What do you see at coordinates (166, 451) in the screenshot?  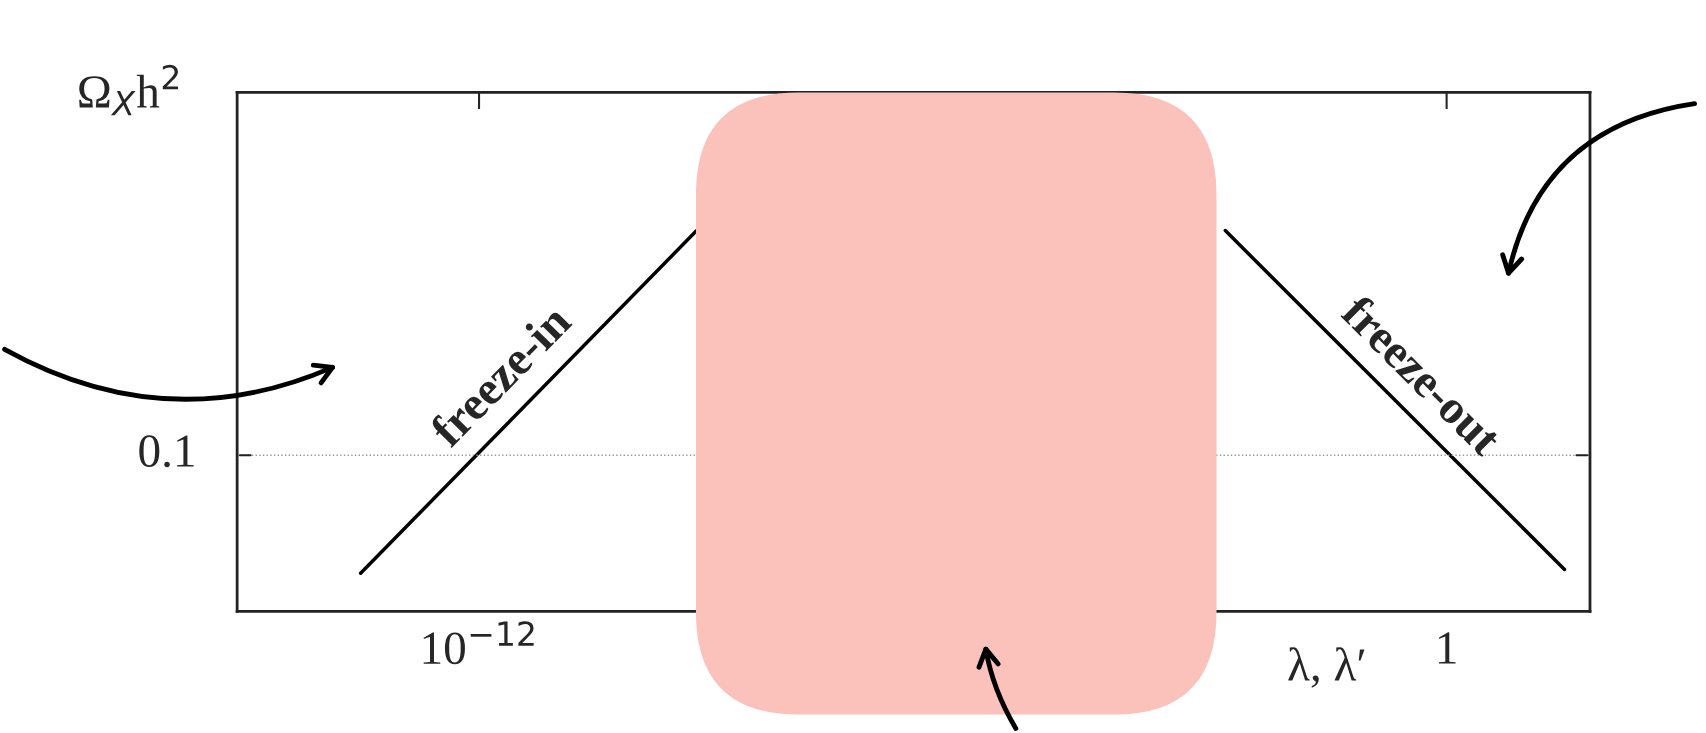 I see `text: 0.1` at bounding box center [166, 451].